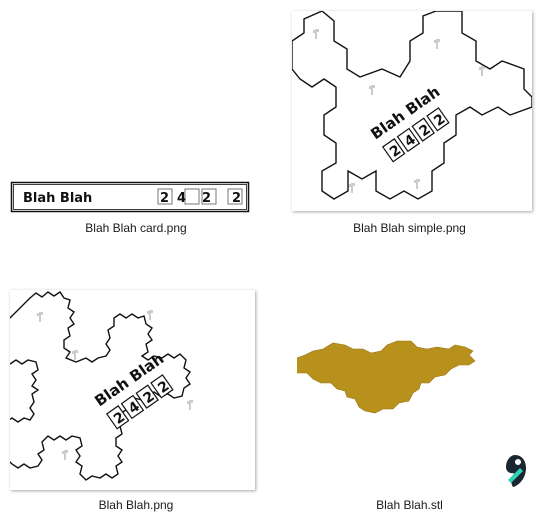 This screenshot has width=547, height=523. I want to click on file-name-simple: Blah Blah simple.png, so click(409, 228).